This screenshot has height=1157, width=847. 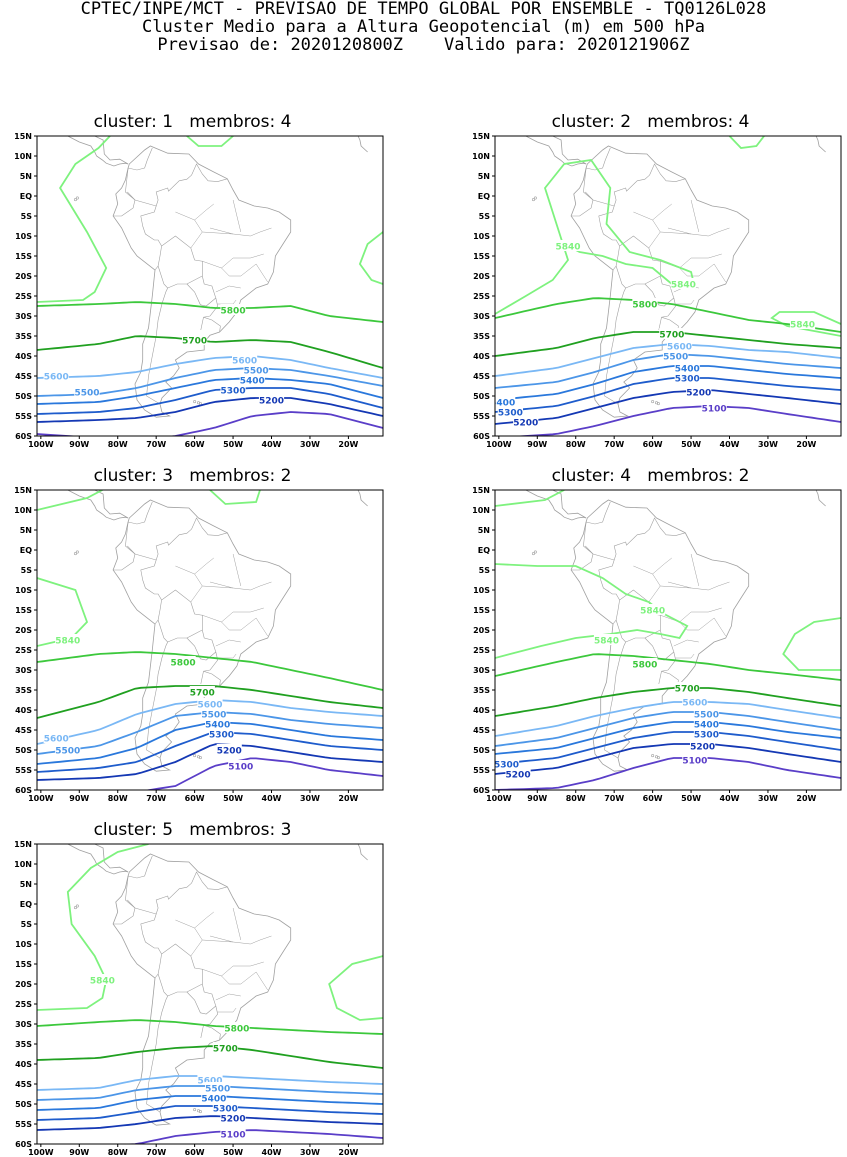 What do you see at coordinates (23, 750) in the screenshot?
I see `lat-label: 50S` at bounding box center [23, 750].